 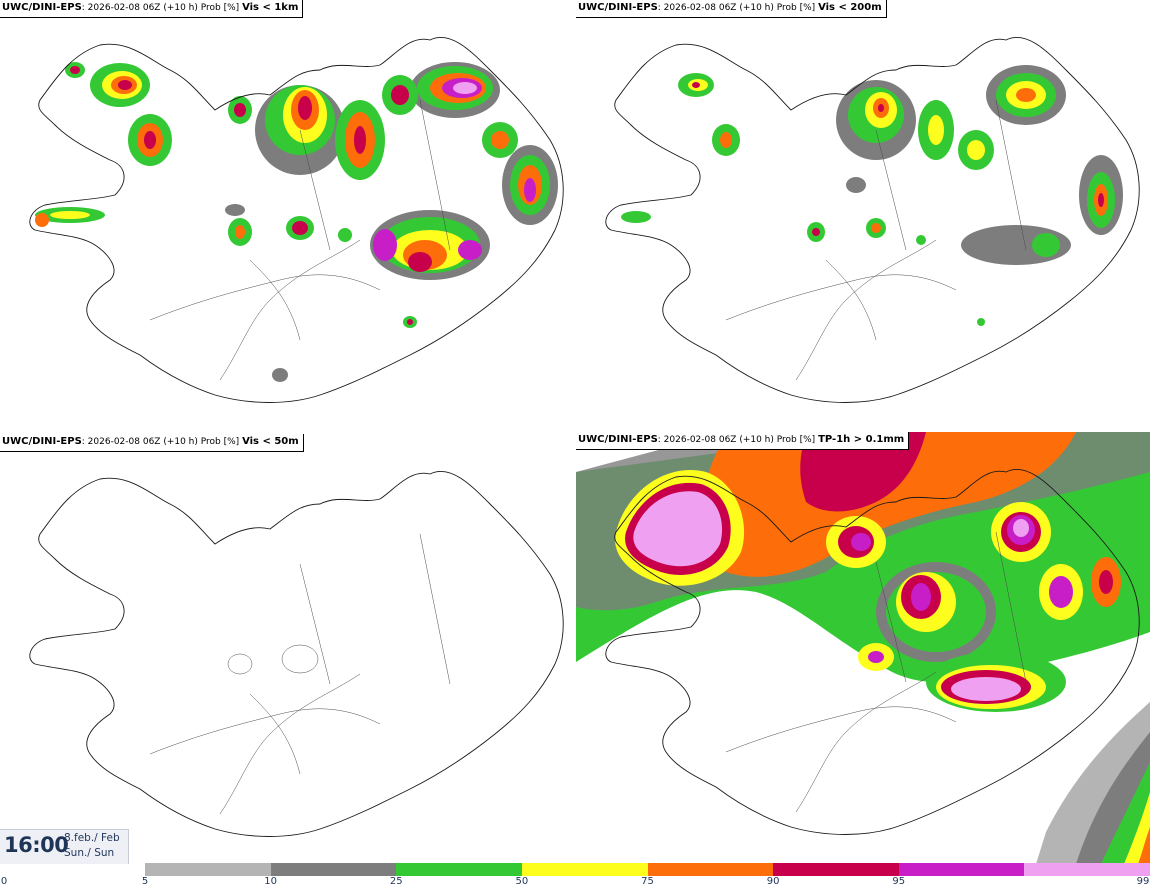 I want to click on legend-tick-label: 5, so click(x=145, y=881).